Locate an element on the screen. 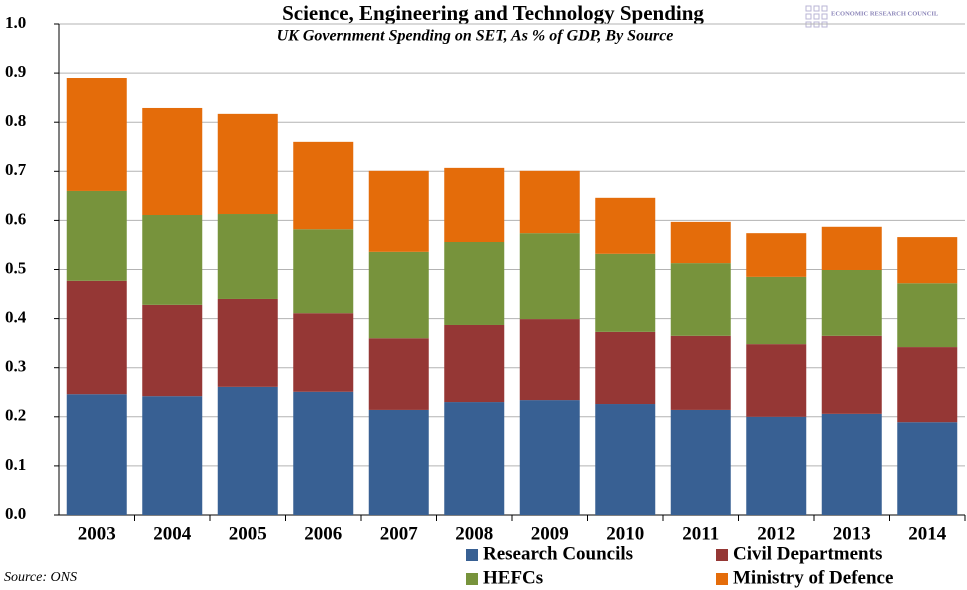 This screenshot has height=590, width=967. y-tick-label: 0.7 is located at coordinates (16, 169).